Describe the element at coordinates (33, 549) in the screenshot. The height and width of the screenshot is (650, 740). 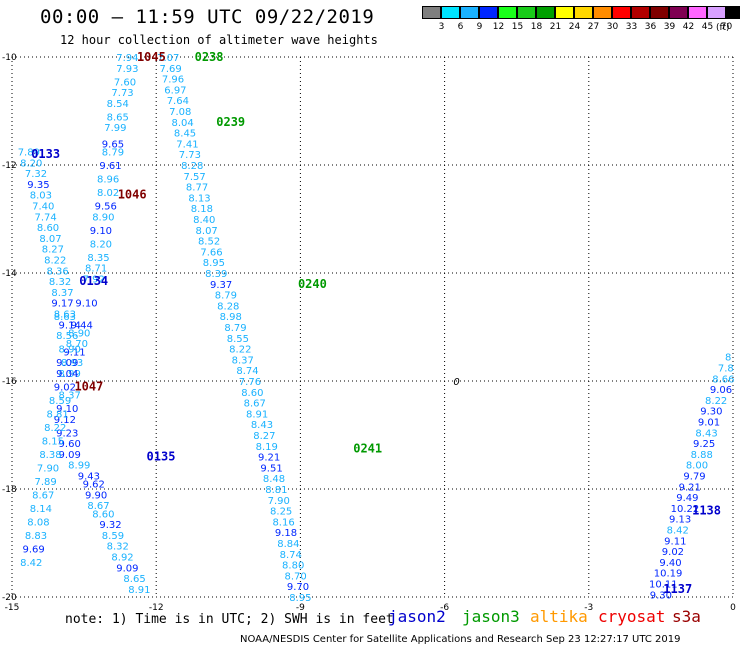
I see `wave-height-point: 9.69` at that location.